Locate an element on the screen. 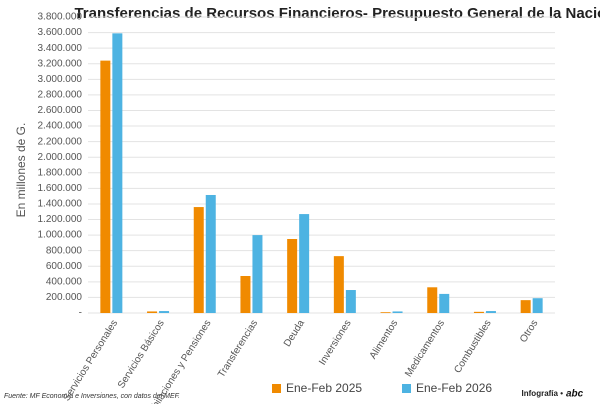 The height and width of the screenshot is (404, 600). y-tick-label: 1.800.000 is located at coordinates (60, 172).